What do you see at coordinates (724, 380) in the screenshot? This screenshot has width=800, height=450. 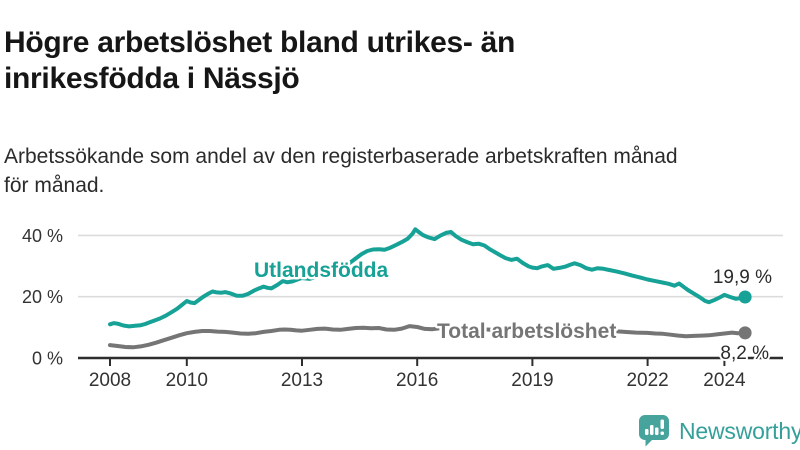 I see `x-tick-label: 2024` at bounding box center [724, 380].